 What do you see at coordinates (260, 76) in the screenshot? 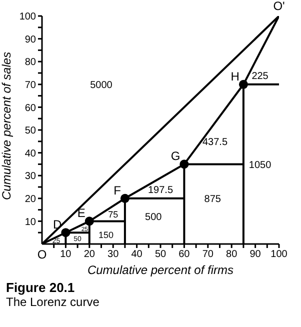
I see `annotation: 225` at bounding box center [260, 76].